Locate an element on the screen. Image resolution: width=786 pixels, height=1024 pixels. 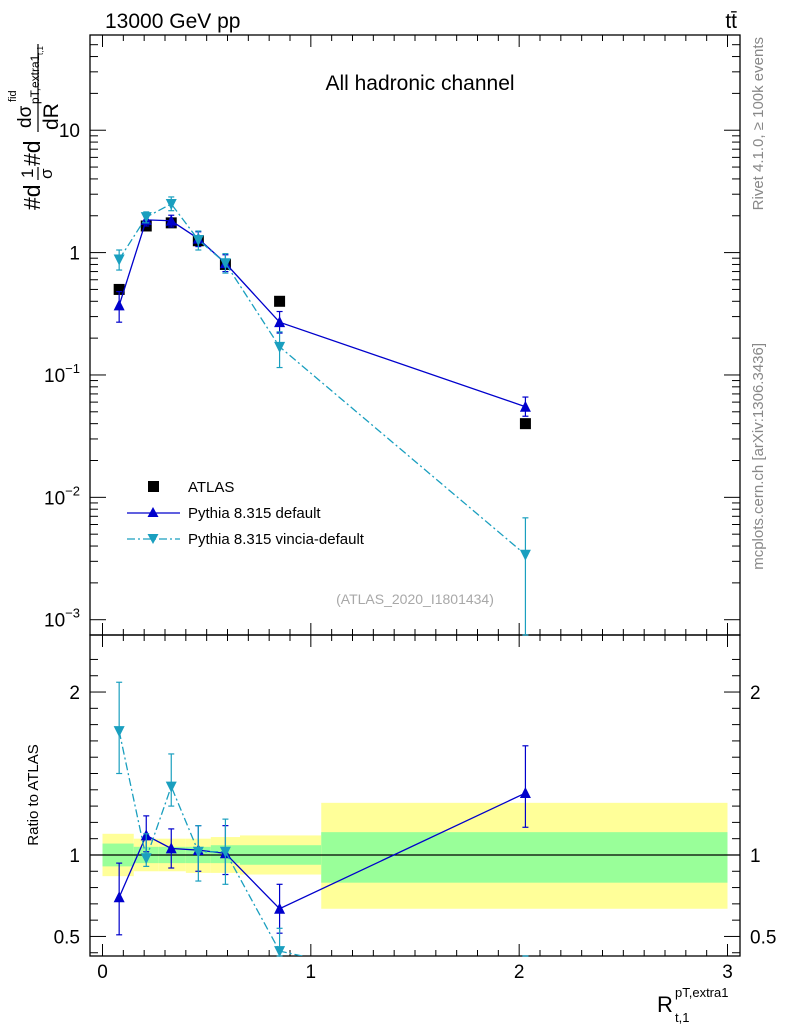
y-tick-label: 10⁻¹ is located at coordinates (62, 374).